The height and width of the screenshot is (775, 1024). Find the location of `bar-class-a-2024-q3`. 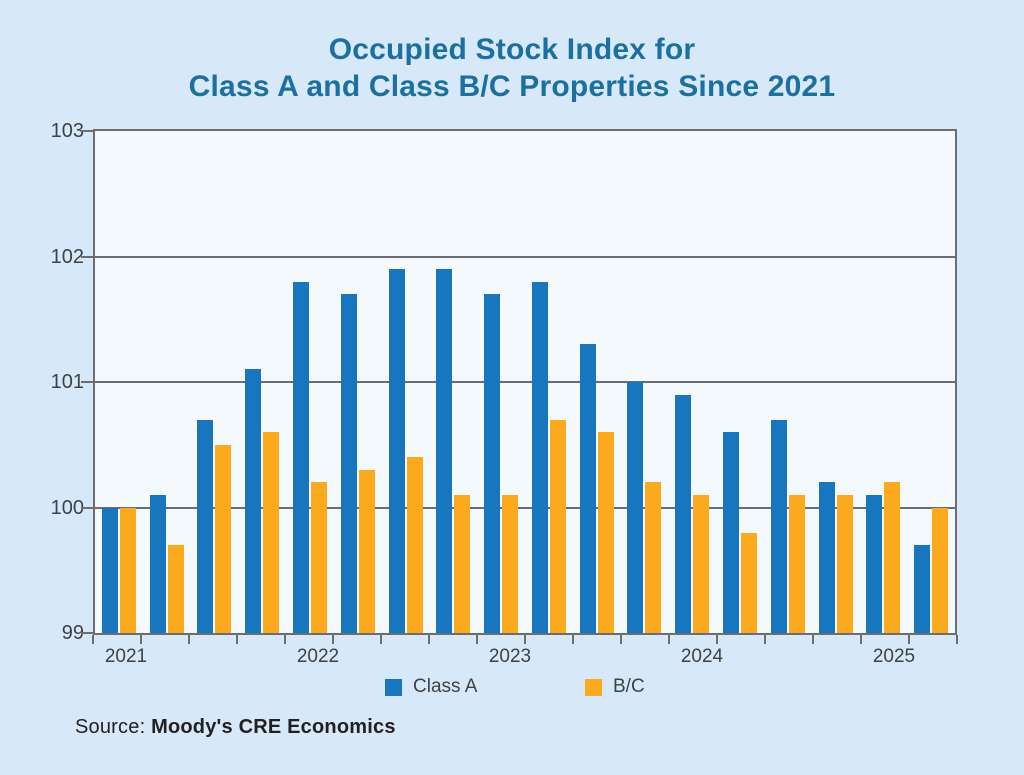

bar-class-a-2024-q3 is located at coordinates (778, 526).